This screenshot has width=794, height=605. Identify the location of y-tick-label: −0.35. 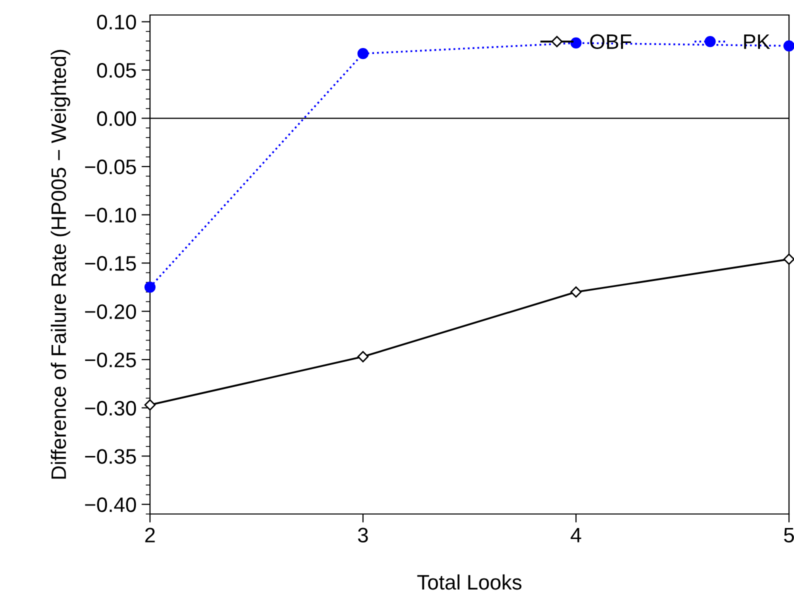
(110, 456).